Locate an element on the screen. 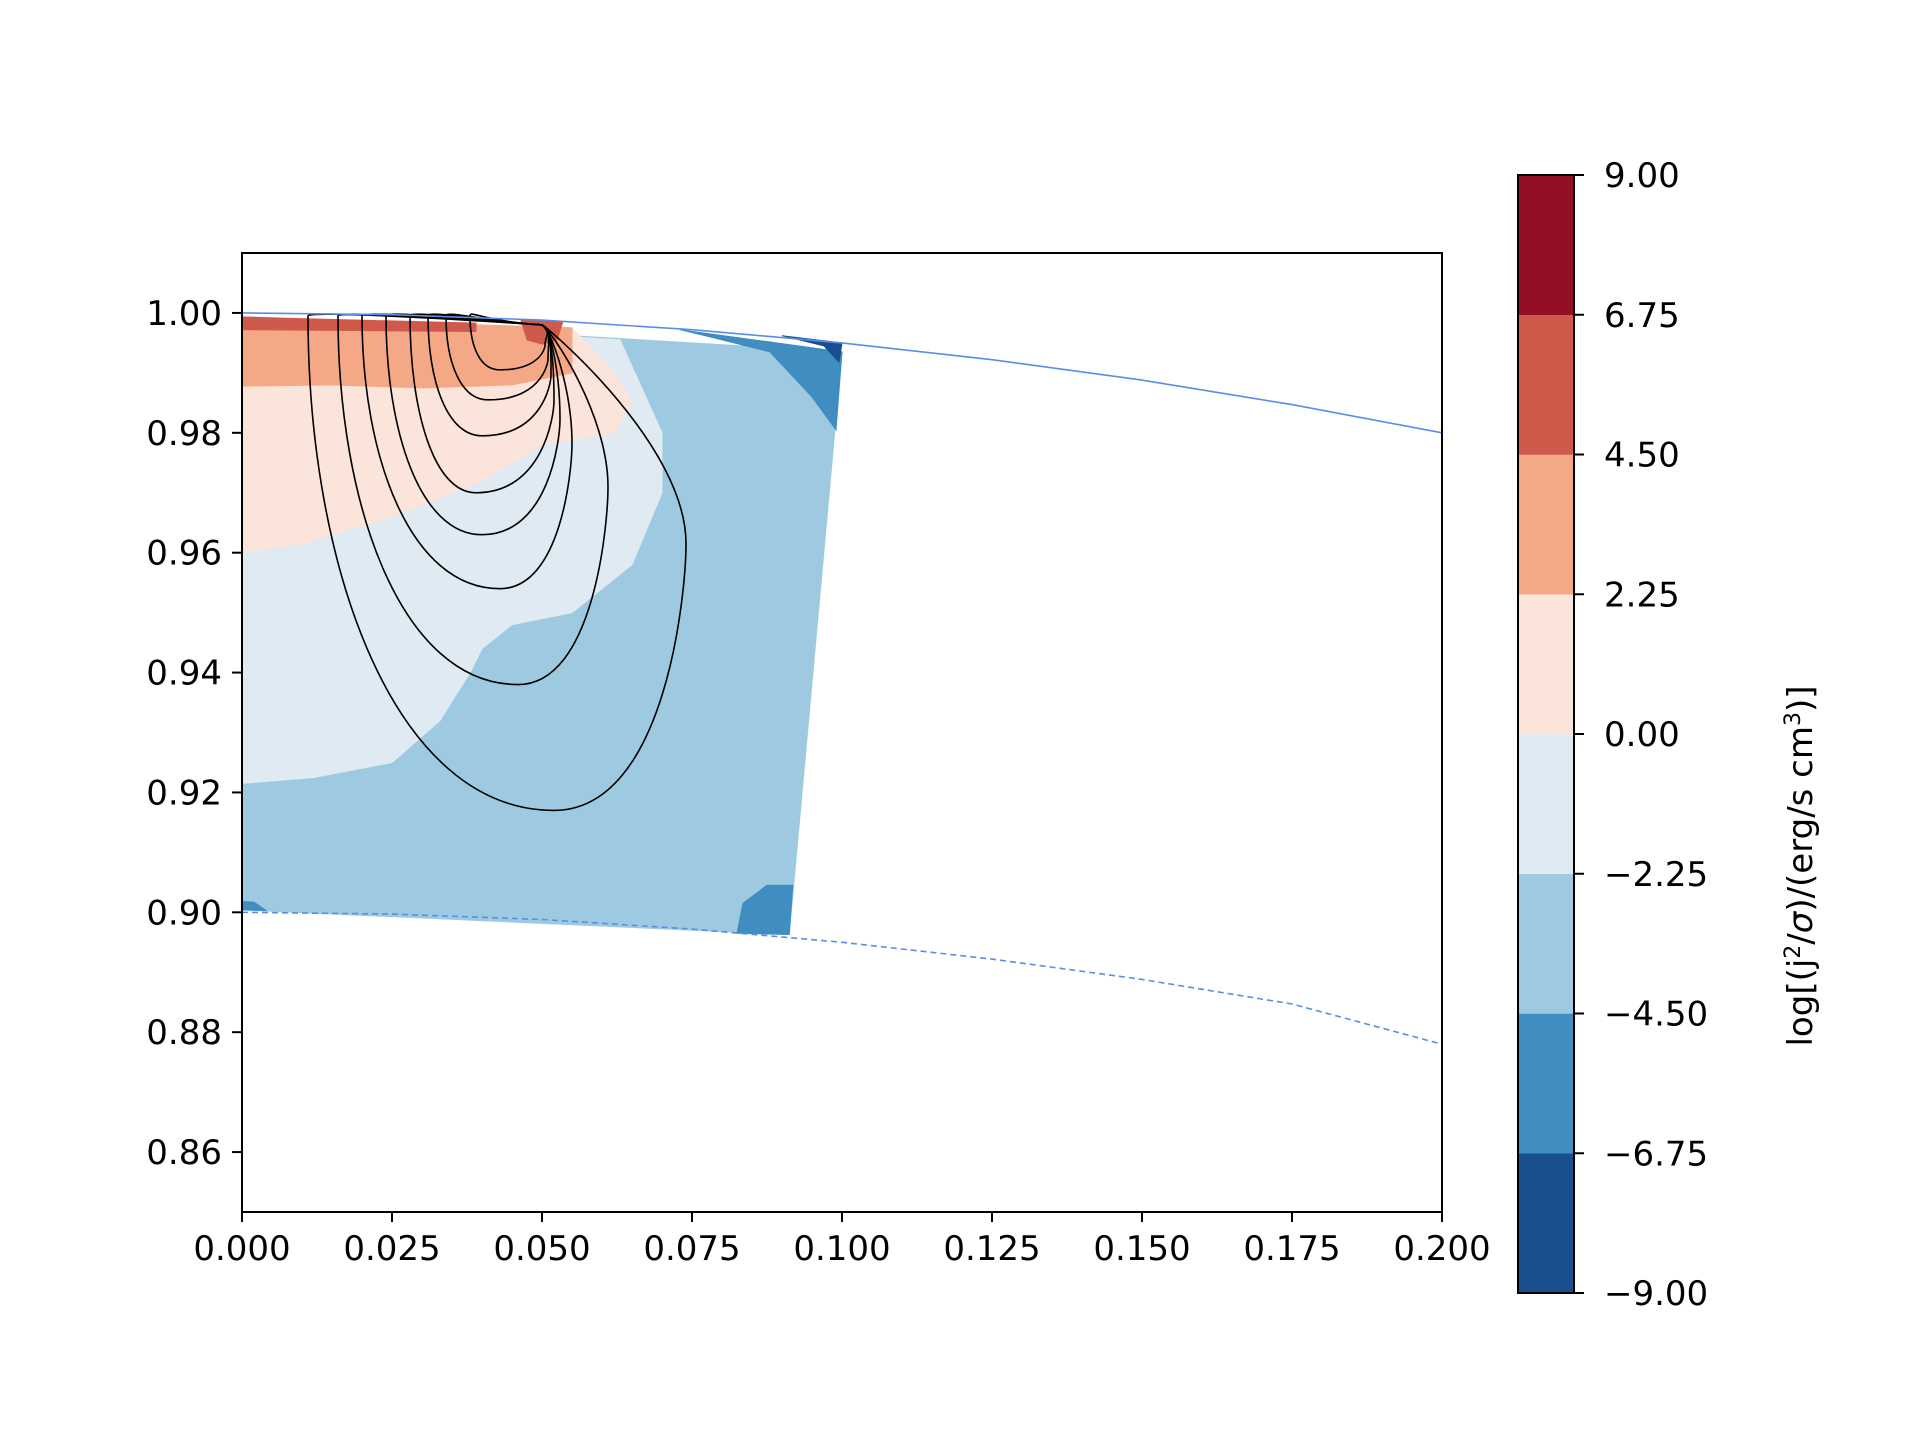 This screenshot has height=1440, width=1920. y-tick-label: 0.98 is located at coordinates (184, 434).